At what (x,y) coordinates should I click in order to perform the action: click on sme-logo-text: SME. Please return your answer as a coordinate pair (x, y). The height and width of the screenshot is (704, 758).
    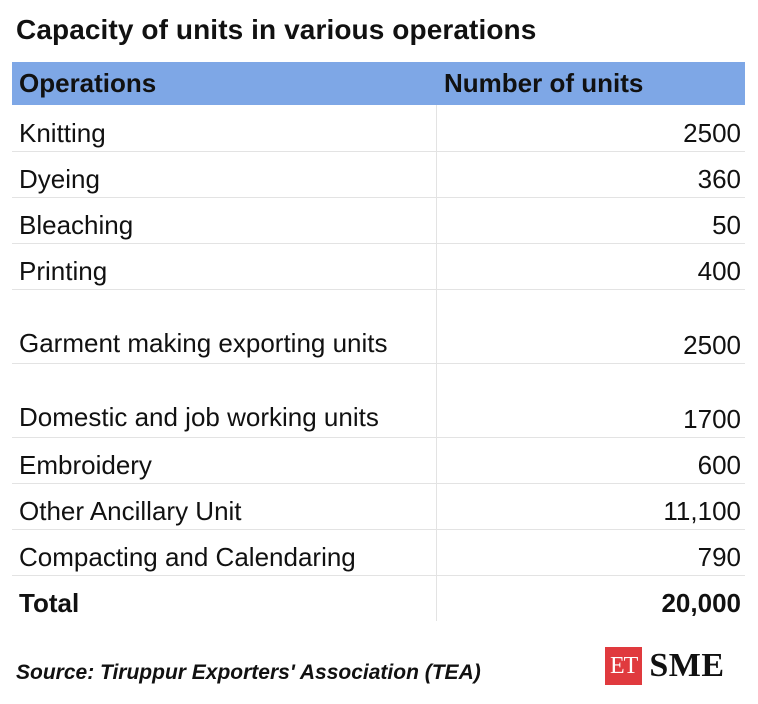
    Looking at the image, I should click on (687, 665).